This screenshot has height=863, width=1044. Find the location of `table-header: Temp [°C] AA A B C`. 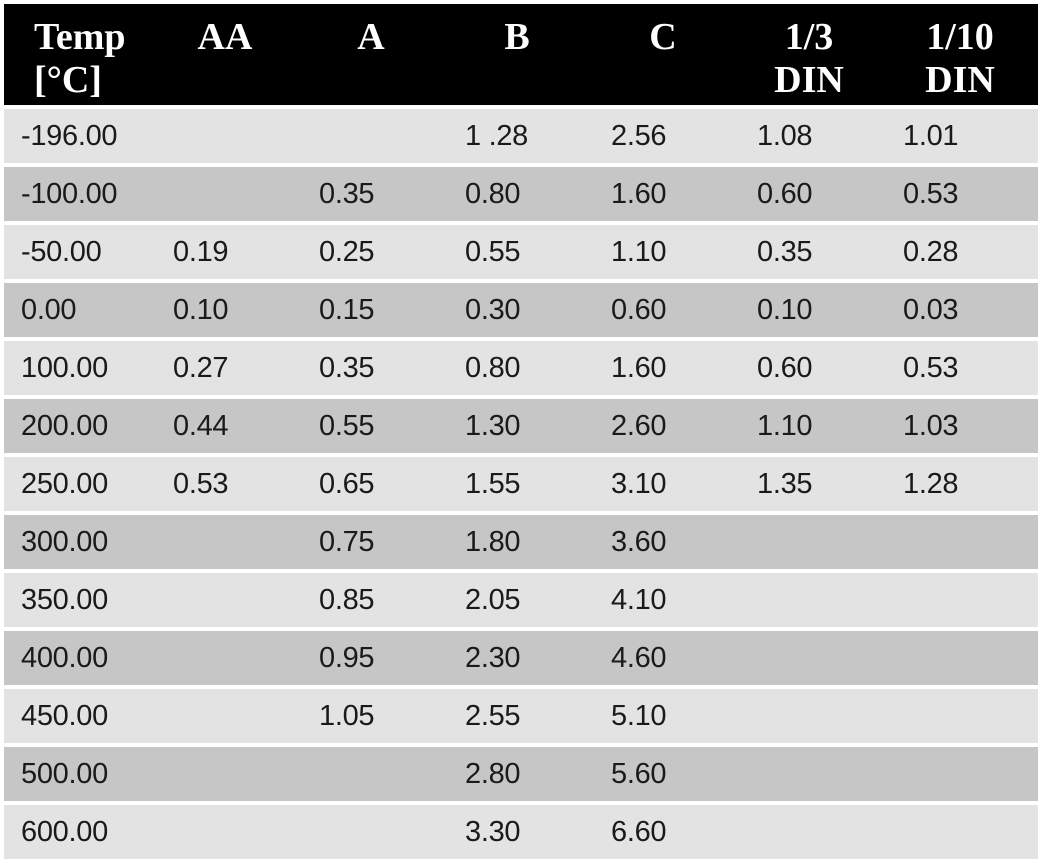

table-header: Temp [°C] AA A B C is located at coordinates (521, 54).